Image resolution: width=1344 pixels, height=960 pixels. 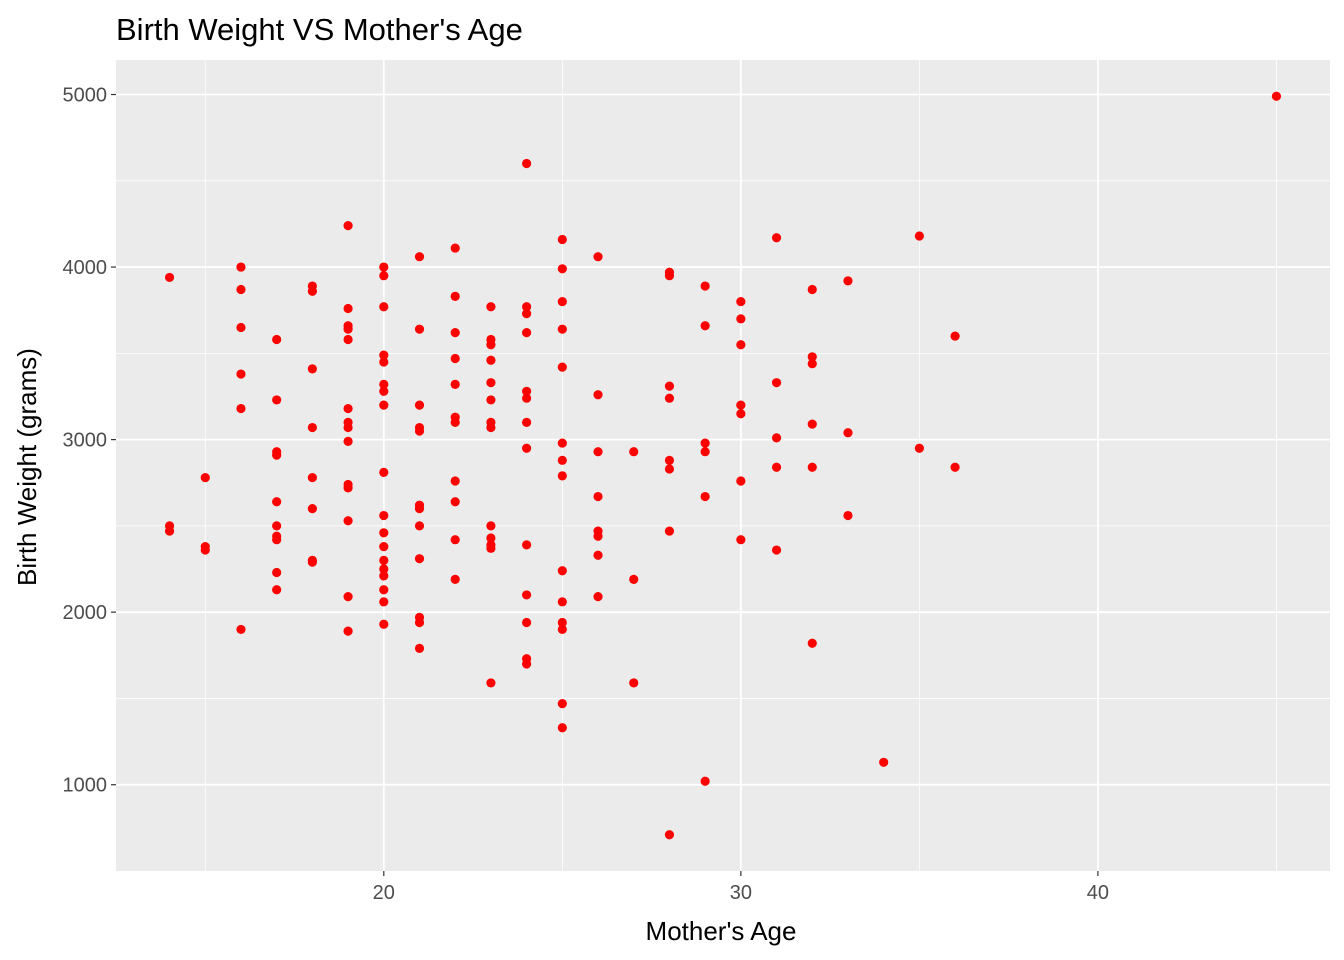 What do you see at coordinates (85, 613) in the screenshot?
I see `y-tick-label: 2000` at bounding box center [85, 613].